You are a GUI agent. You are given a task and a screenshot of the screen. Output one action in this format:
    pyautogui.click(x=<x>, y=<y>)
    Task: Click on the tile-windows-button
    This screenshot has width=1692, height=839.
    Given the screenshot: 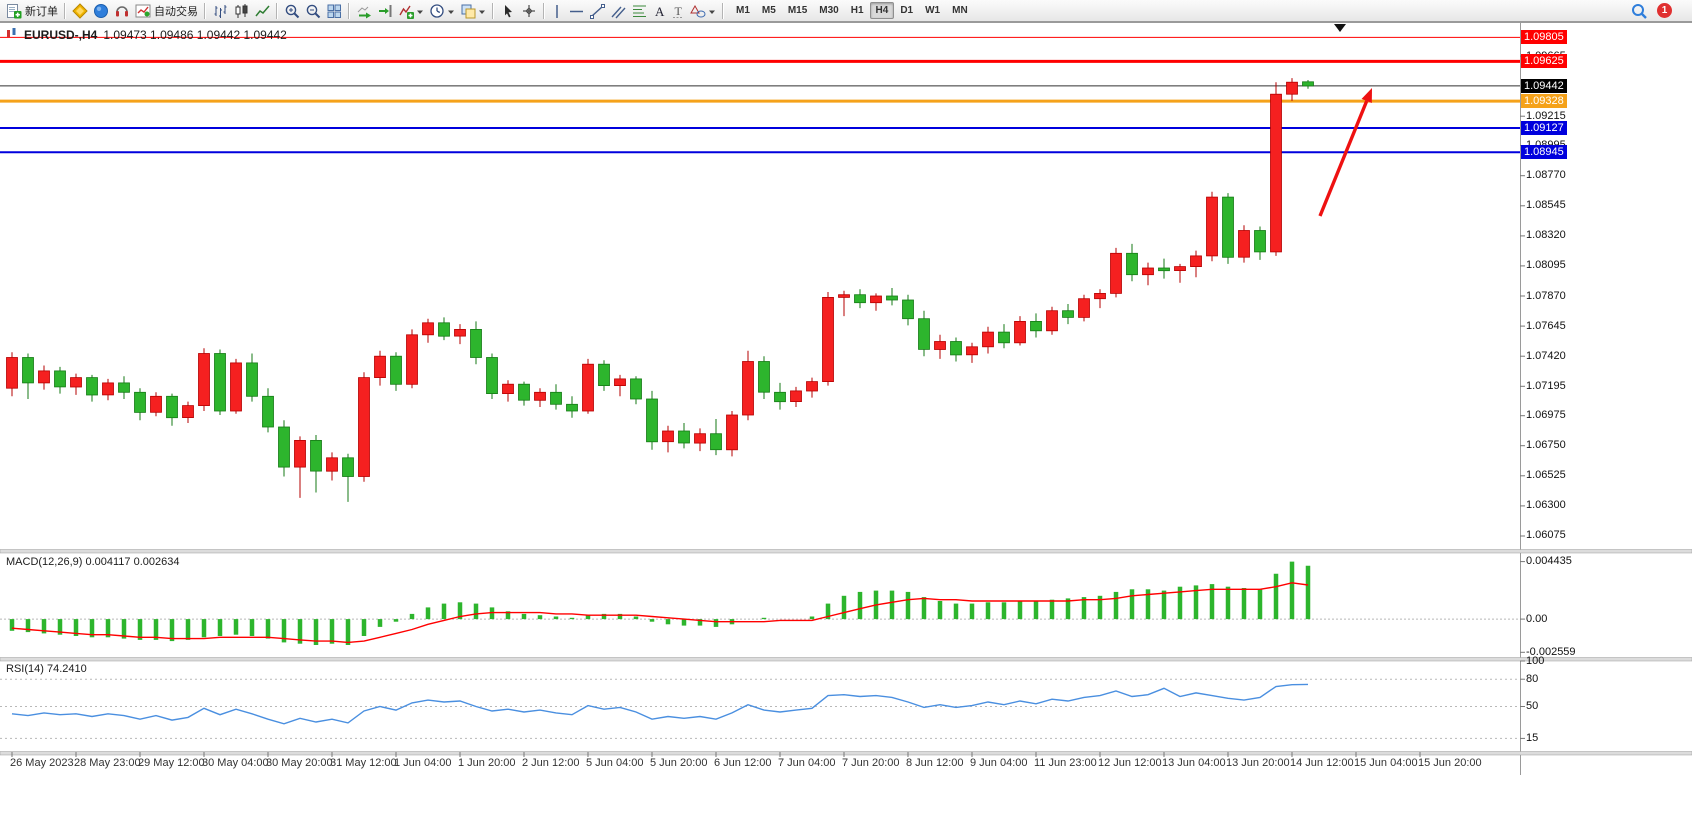 What is the action you would take?
    pyautogui.click(x=334, y=11)
    